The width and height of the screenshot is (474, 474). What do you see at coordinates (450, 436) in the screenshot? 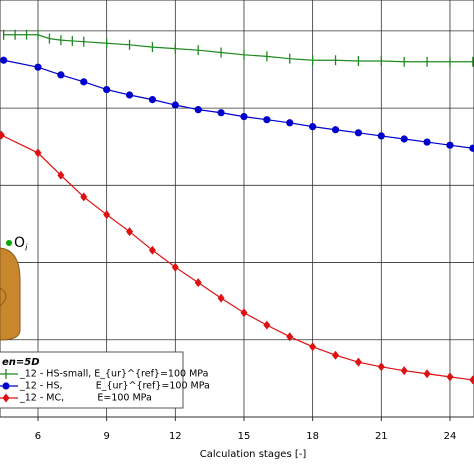
I see `x-tick-label: 24` at bounding box center [450, 436].